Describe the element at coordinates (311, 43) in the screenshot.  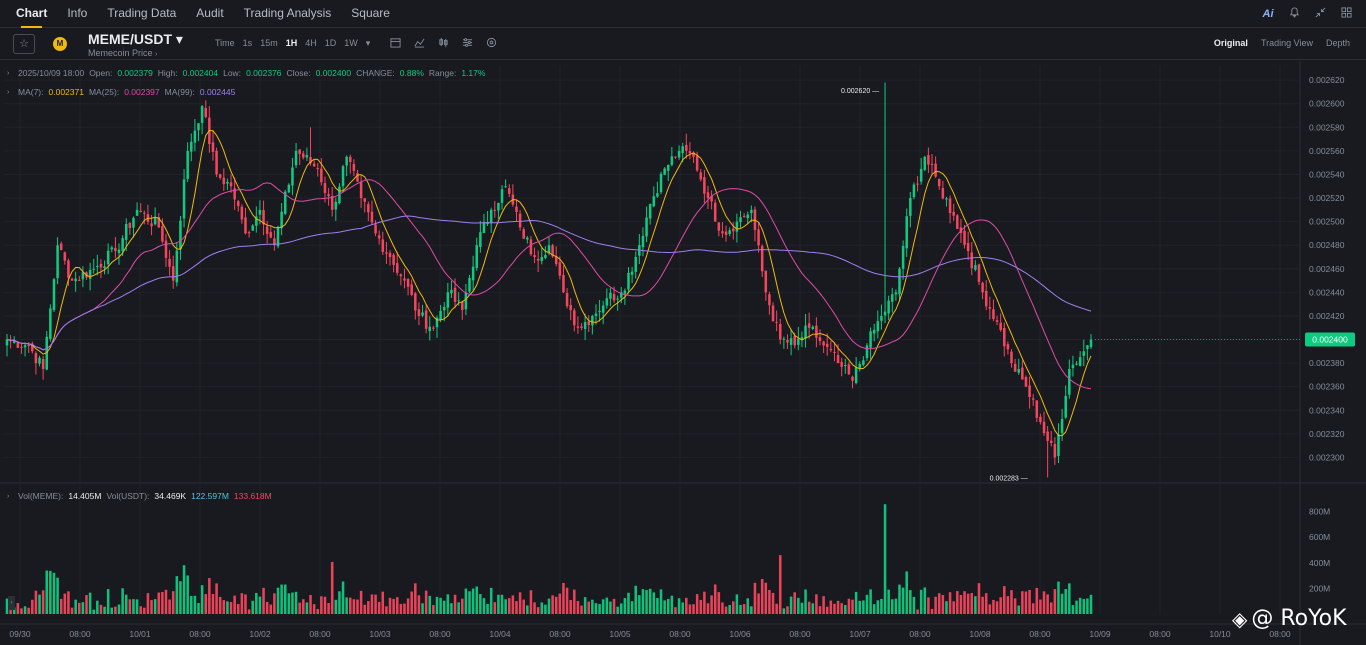
I see `interval-4h: 4H` at that location.